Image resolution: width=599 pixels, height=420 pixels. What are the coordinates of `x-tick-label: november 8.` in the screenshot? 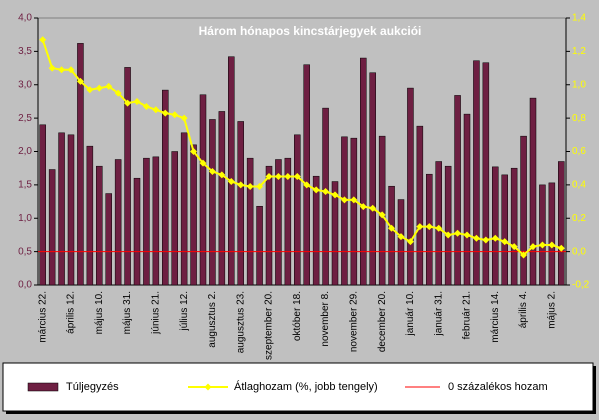 It's located at (325, 319).